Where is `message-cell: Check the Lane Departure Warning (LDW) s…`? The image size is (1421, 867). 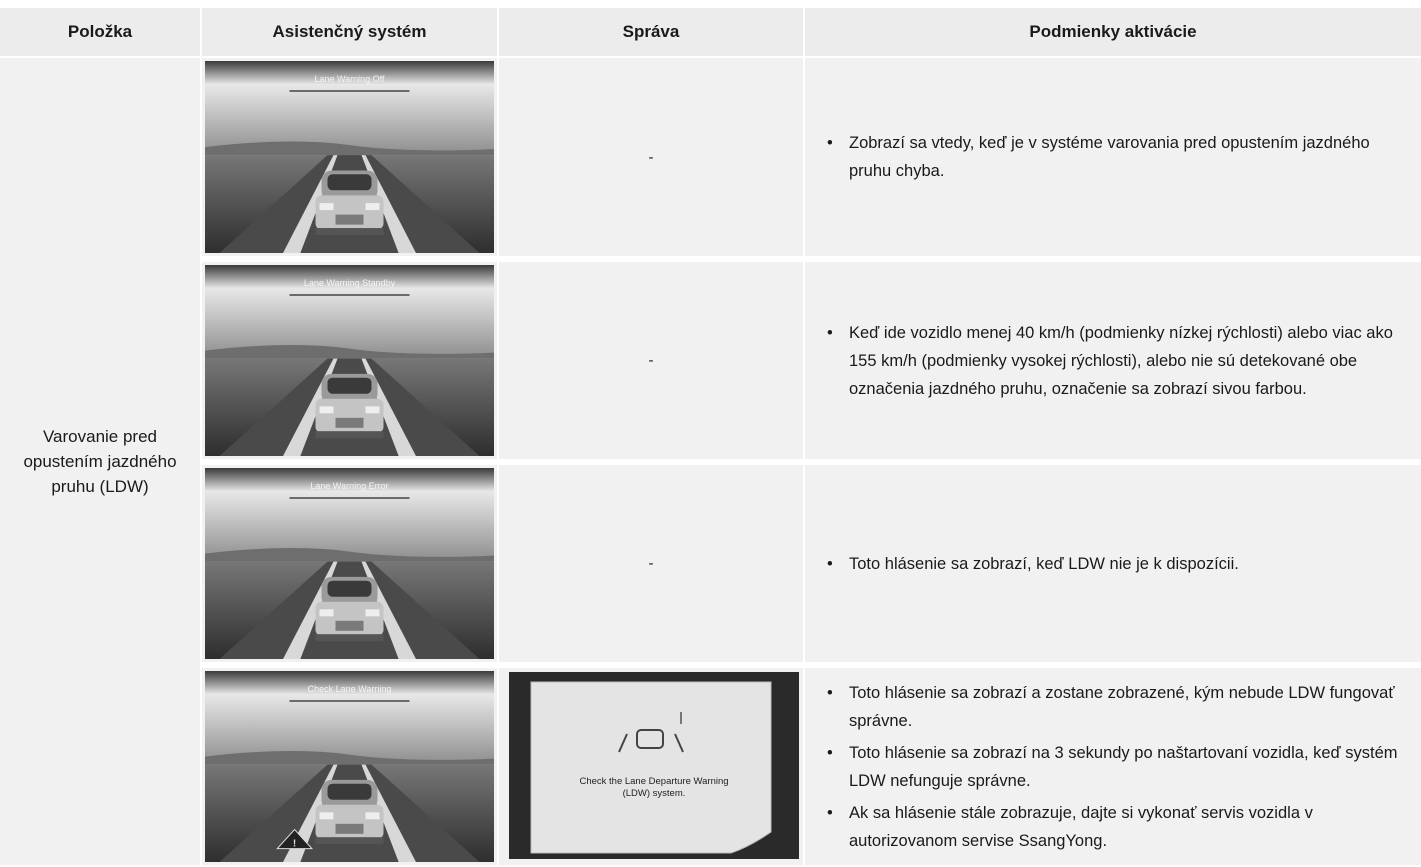
message-cell: Check the Lane Departure Warning (LDW) s… is located at coordinates (651, 766).